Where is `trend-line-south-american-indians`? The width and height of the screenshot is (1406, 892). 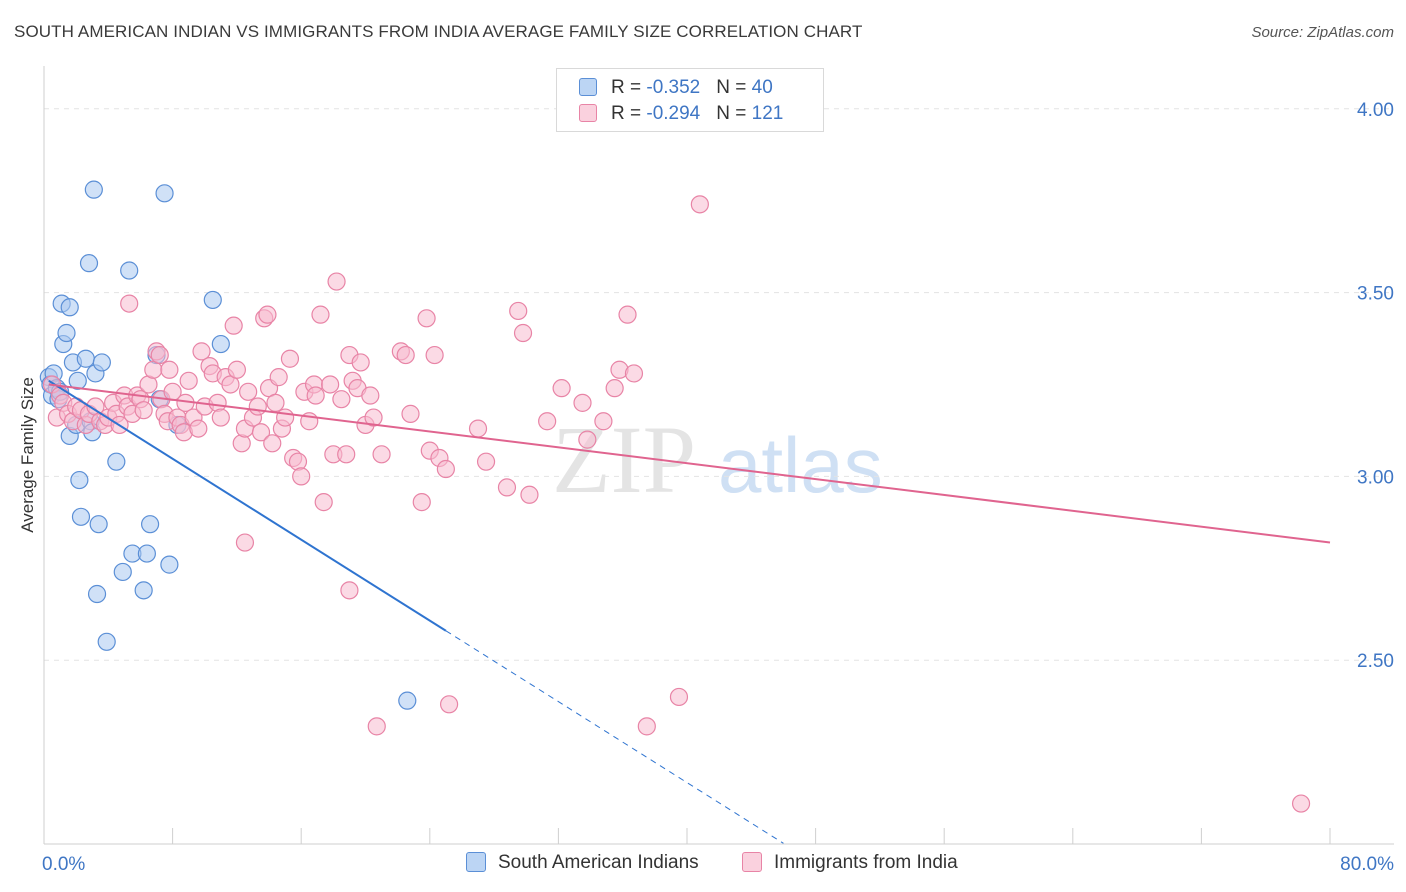 trend-line-south-american-indians is located at coordinates (247, 505).